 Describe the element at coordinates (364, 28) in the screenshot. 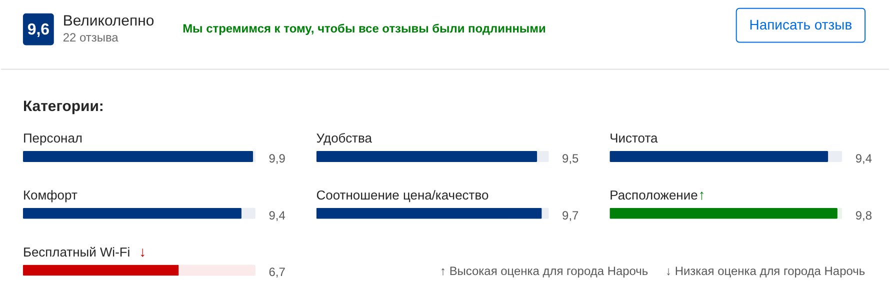

I see `text: Мы стремимся к тому, чтобы все отзывы были подлинными` at that location.